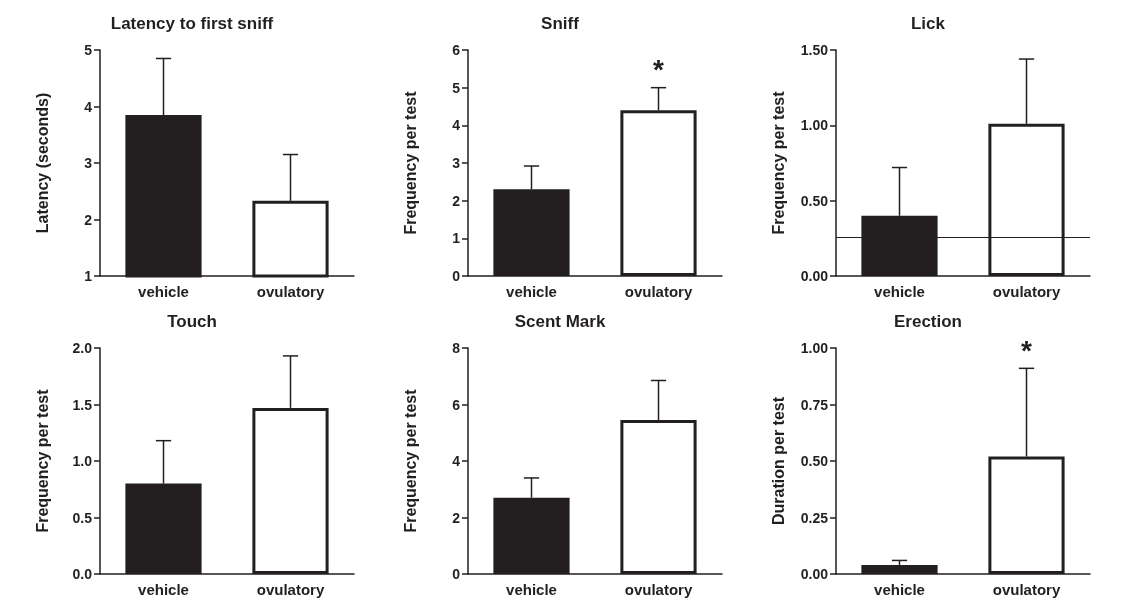  What do you see at coordinates (928, 23) in the screenshot?
I see `chart-title: Lick` at bounding box center [928, 23].